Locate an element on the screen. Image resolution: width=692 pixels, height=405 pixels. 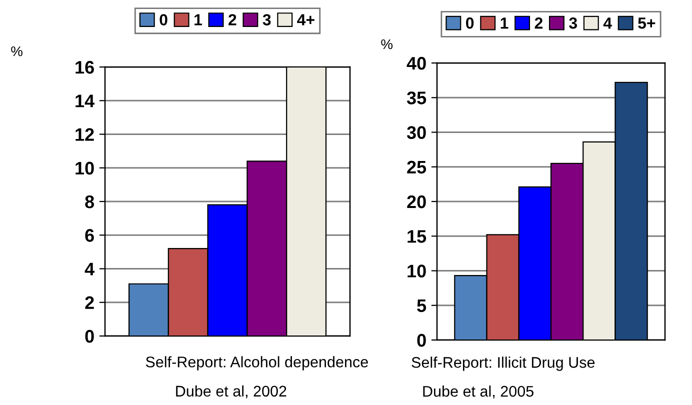
y-tick-label: 6 is located at coordinates (89, 235).